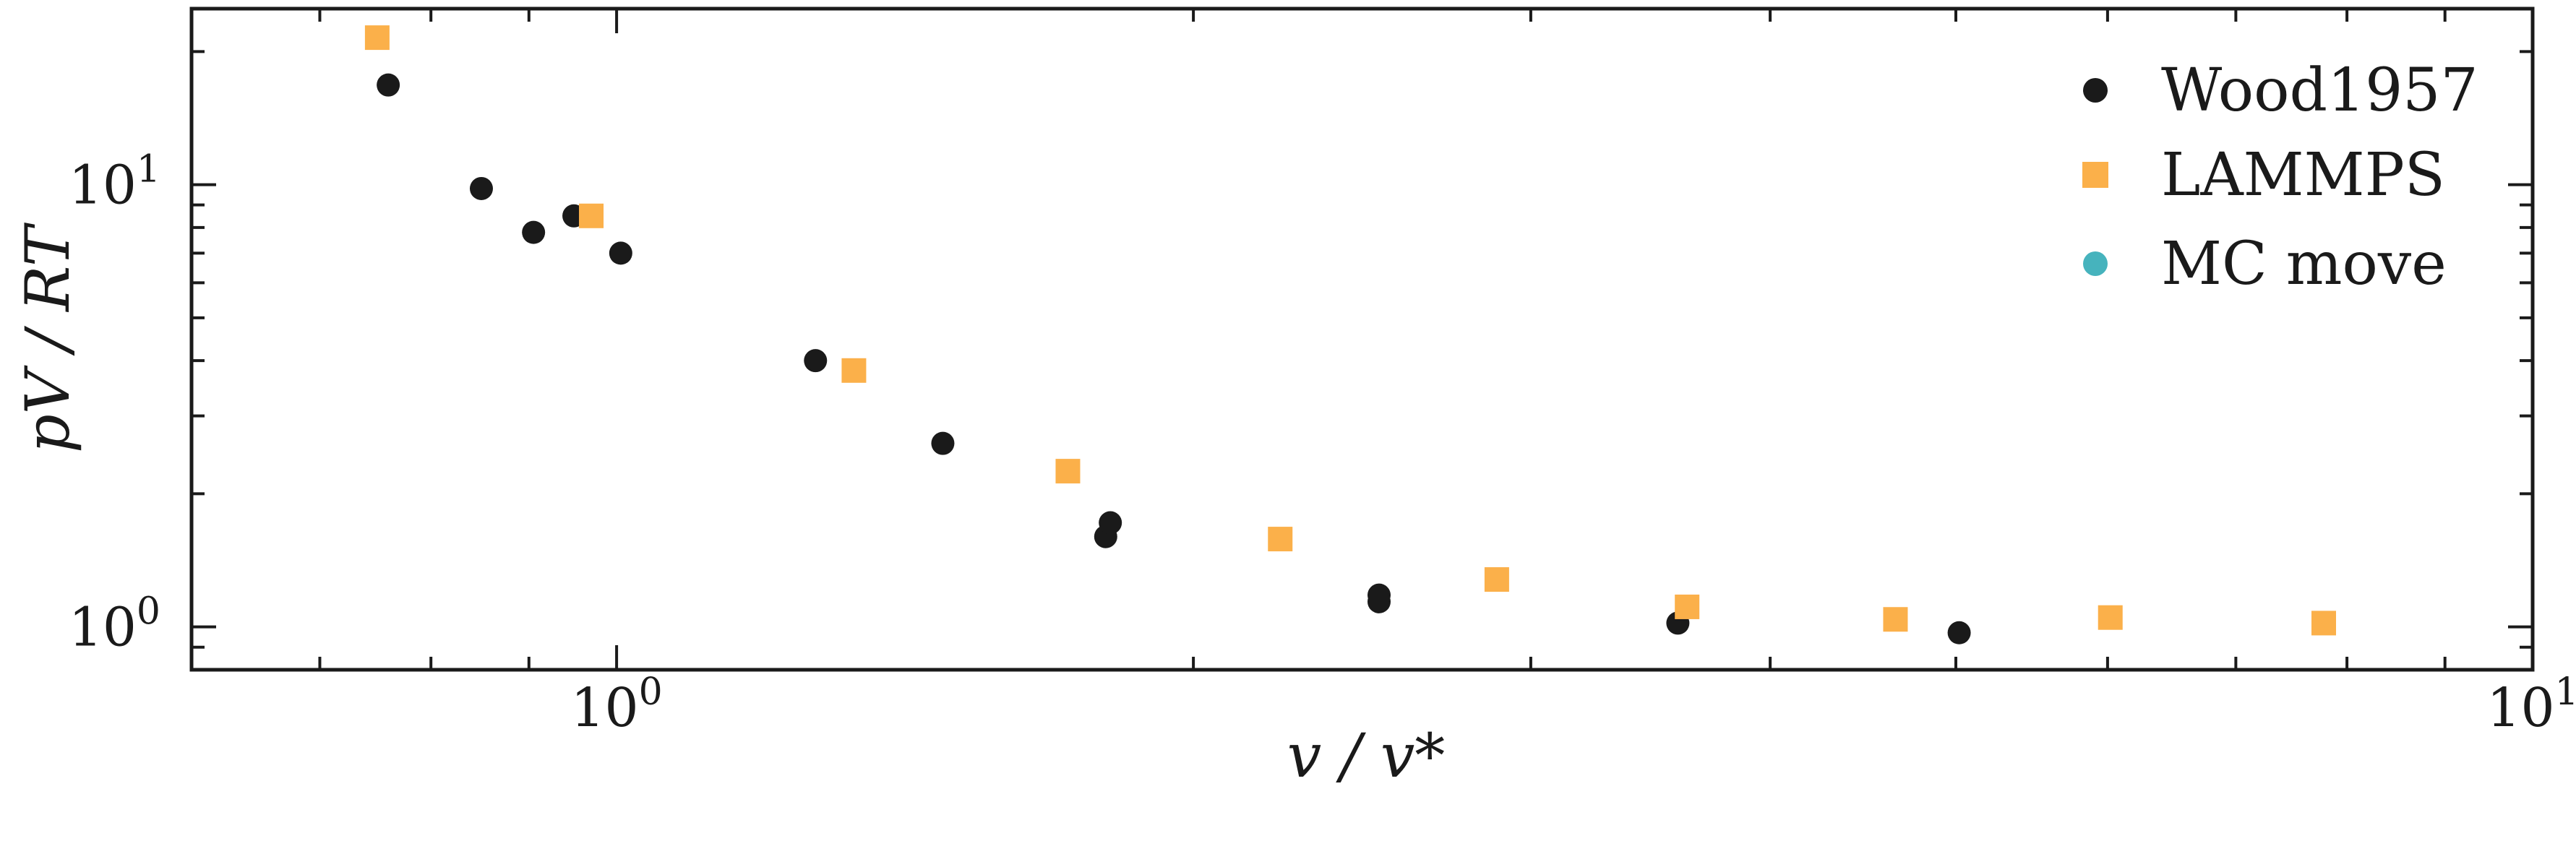  I want to click on legend-item: Wood1957, so click(2280, 90).